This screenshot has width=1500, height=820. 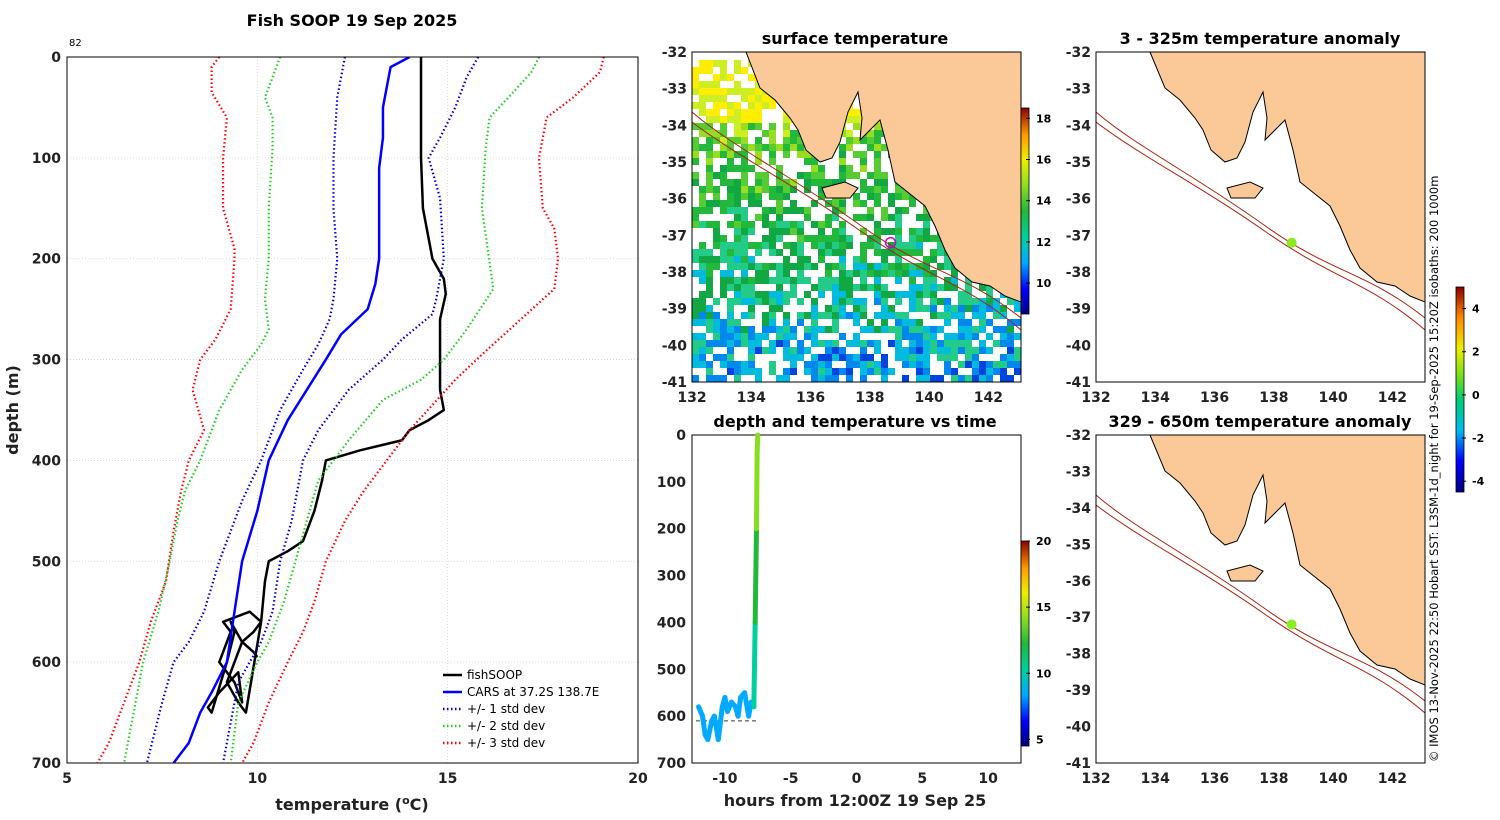 What do you see at coordinates (674, 90) in the screenshot?
I see `sst-ytick-label: -33` at bounding box center [674, 90].